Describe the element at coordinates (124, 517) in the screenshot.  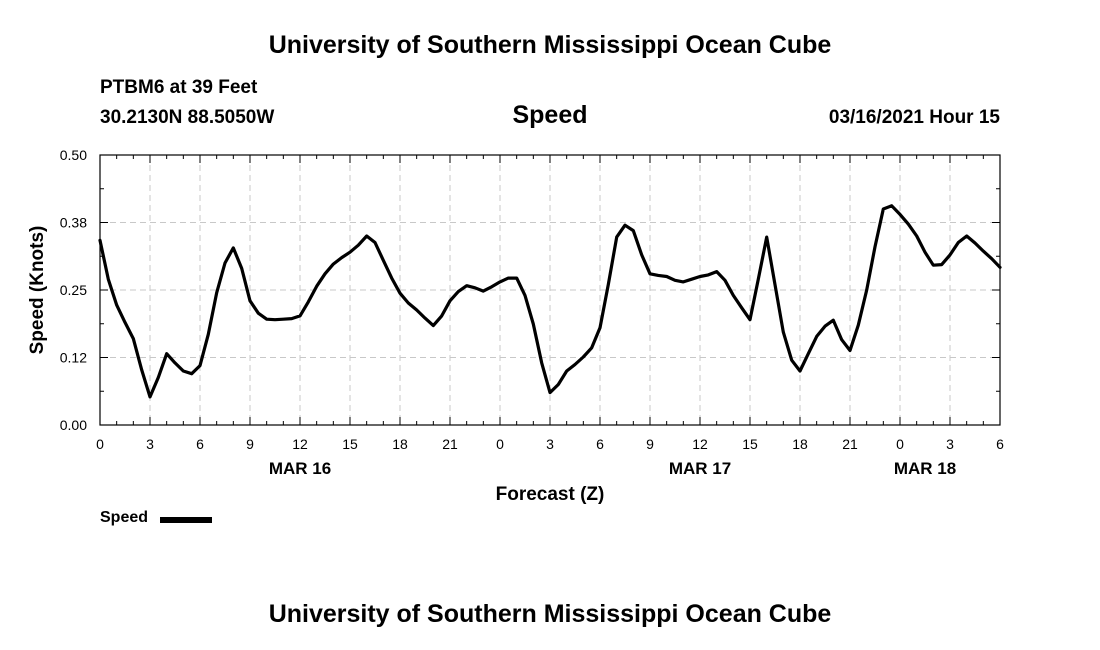
I see `legend-label: Speed` at that location.